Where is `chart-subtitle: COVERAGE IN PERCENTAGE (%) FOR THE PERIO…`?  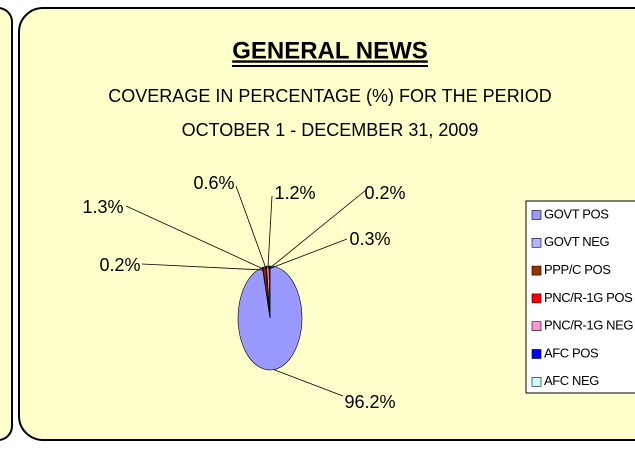
chart-subtitle: COVERAGE IN PERCENTAGE (%) FOR THE PERIO… is located at coordinates (329, 96).